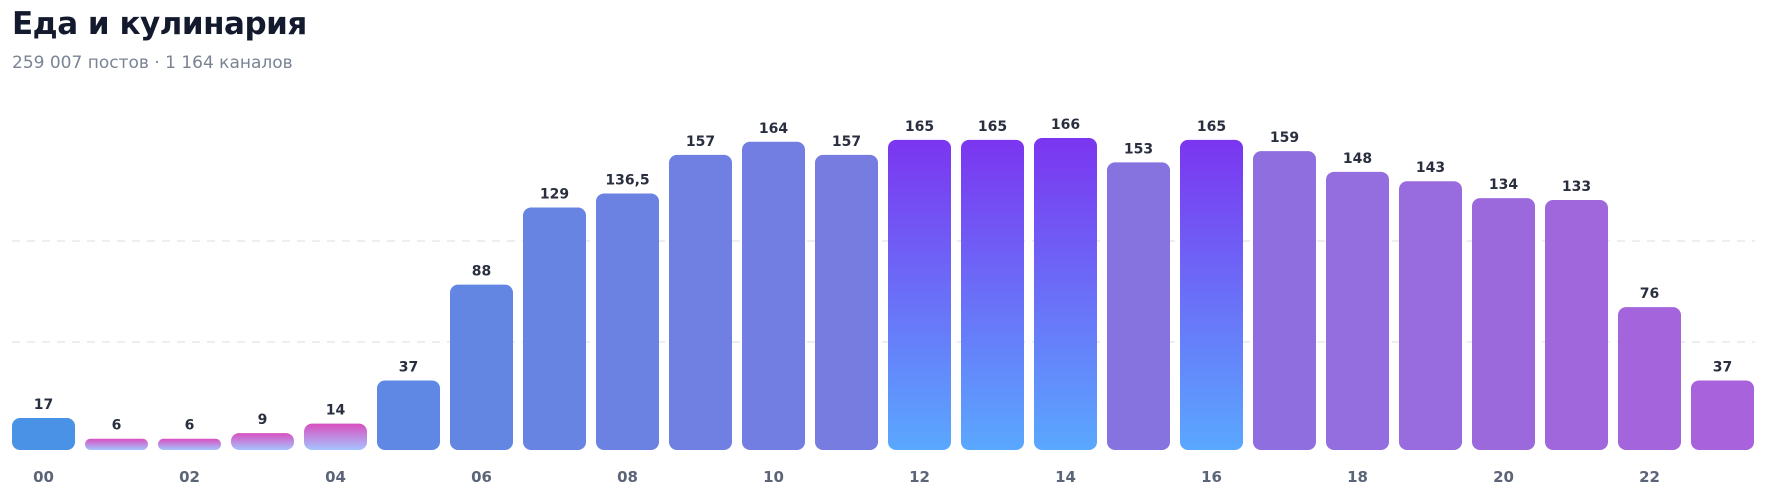 This screenshot has width=1767, height=496. What do you see at coordinates (1284, 138) in the screenshot?
I see `value-label: 159` at bounding box center [1284, 138].